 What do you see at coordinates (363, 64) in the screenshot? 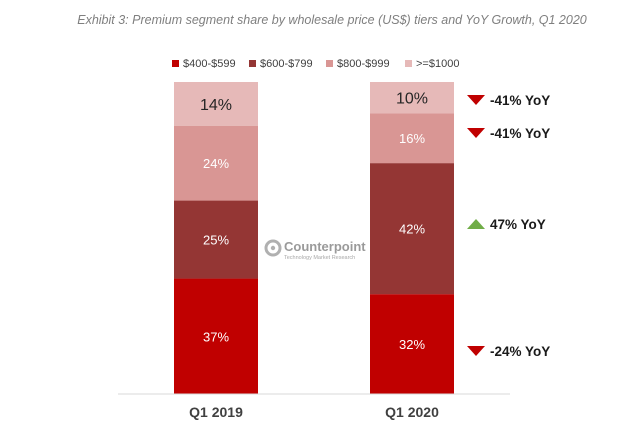
I see `legend-label-800-999: $800-$999` at bounding box center [363, 64].